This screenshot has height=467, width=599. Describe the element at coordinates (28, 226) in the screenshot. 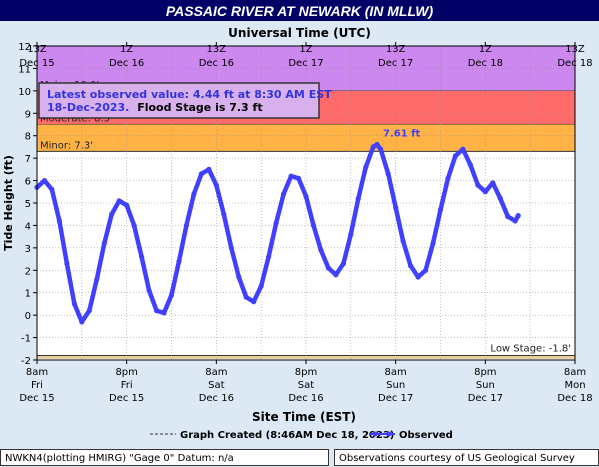

I see `y-tick-label: 4` at that location.